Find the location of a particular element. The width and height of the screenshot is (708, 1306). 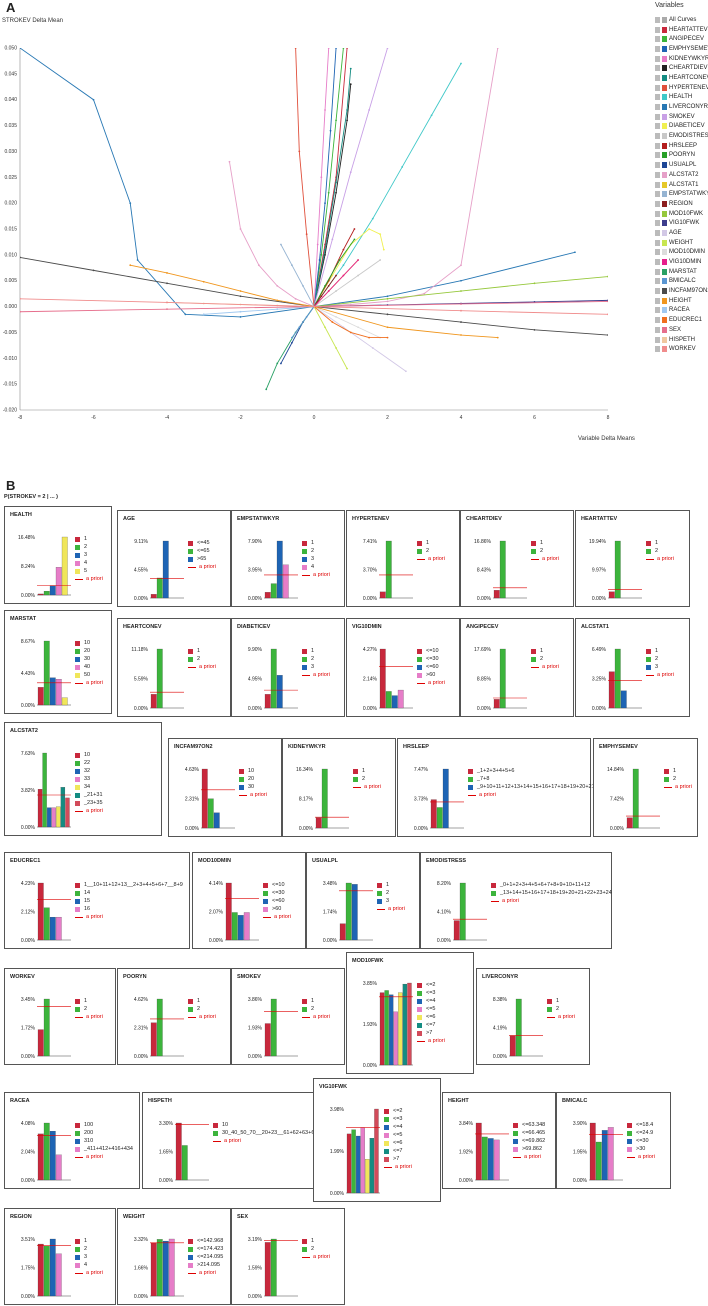

bar-legend-item: 1__10+11+12+13__2+3+4+5+6+7__8+9 is located at coordinates (129, 885).